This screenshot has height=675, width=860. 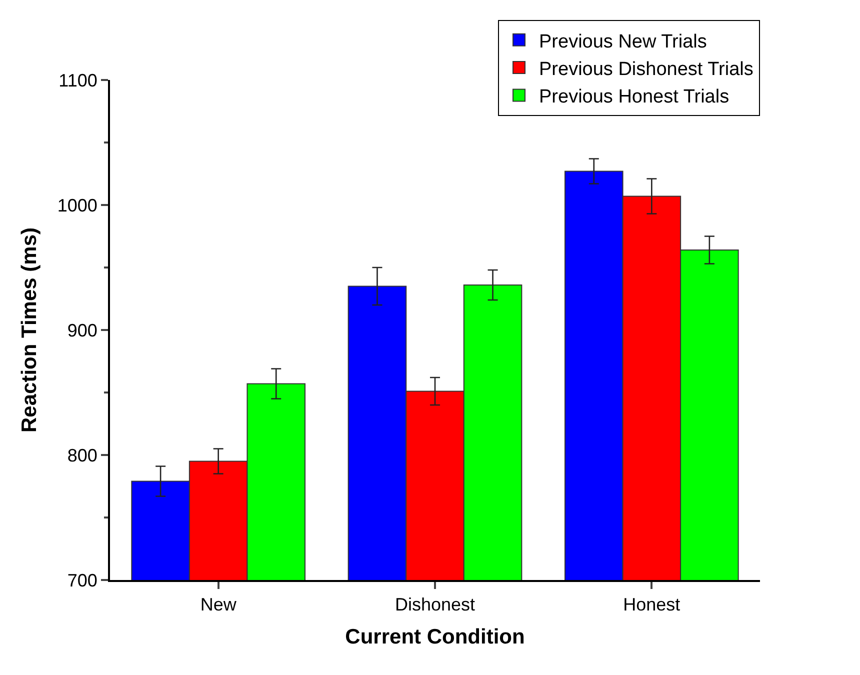 I want to click on legend-label: Previous New Trials, so click(x=623, y=41).